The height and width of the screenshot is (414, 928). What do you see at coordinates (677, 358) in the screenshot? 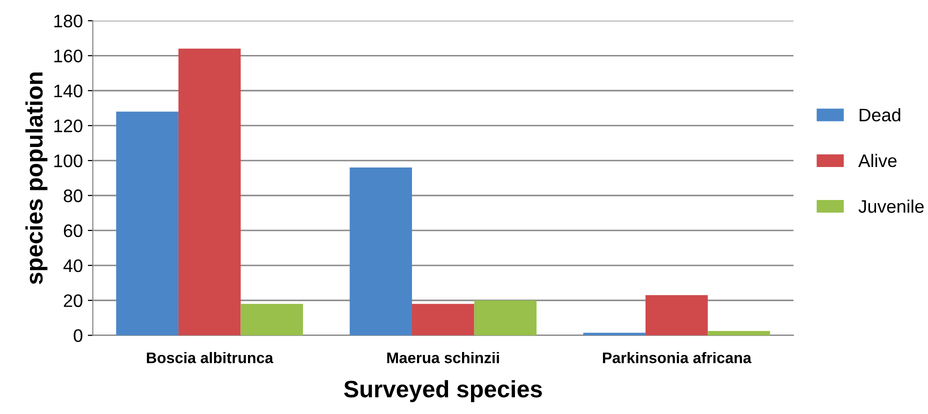
I see `x-tick-label: Parkinsonia africana` at bounding box center [677, 358].